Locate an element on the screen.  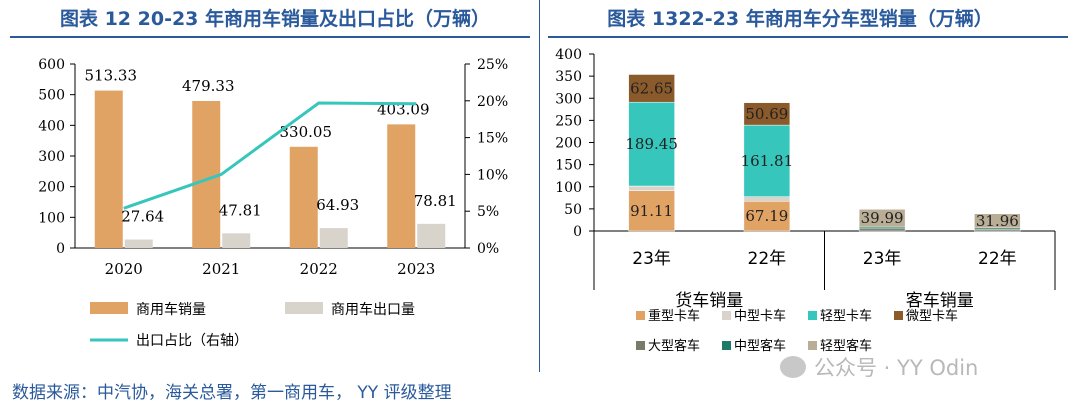
watermark: 公众号 · YY Odin is located at coordinates (879, 367).